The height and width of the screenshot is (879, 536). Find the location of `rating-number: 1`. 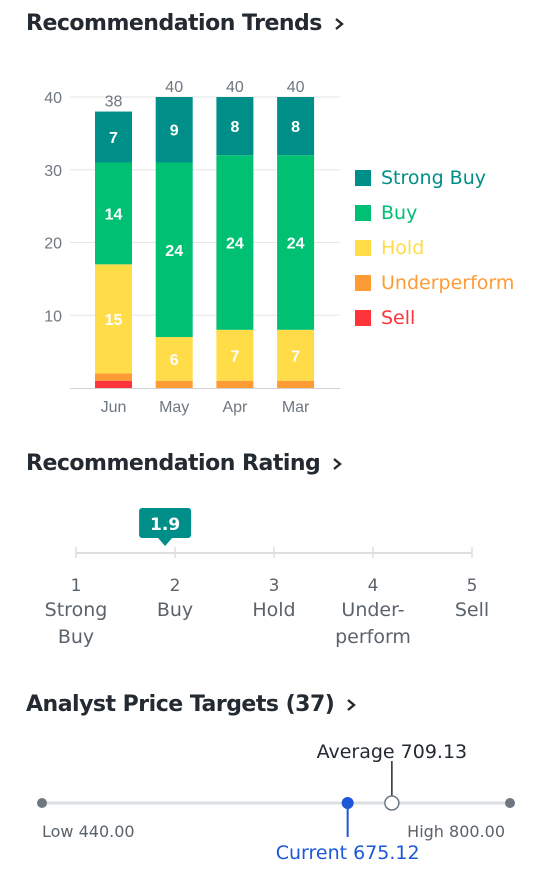

rating-number: 1 is located at coordinates (76, 586).